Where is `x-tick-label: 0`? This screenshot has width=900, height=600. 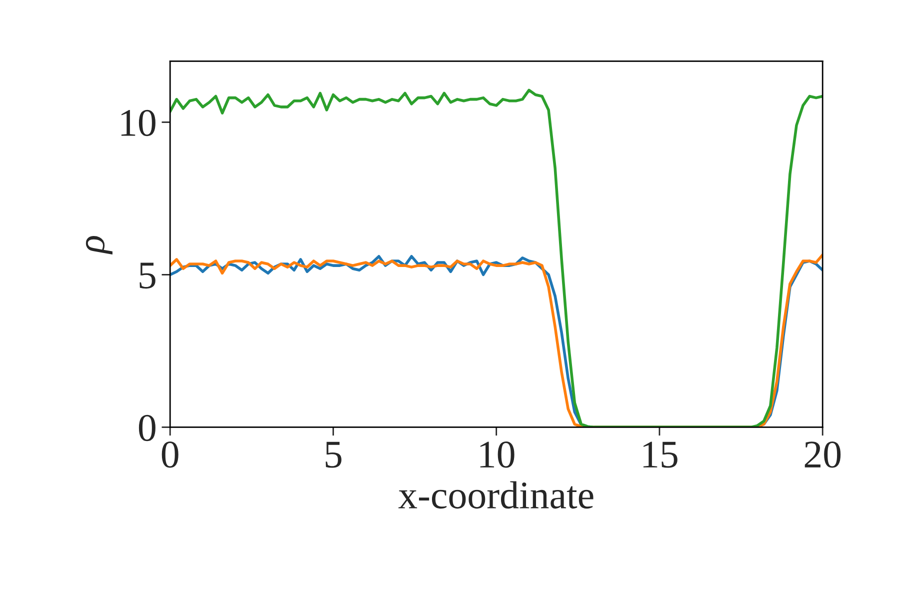 x-tick-label: 0 is located at coordinates (170, 455).